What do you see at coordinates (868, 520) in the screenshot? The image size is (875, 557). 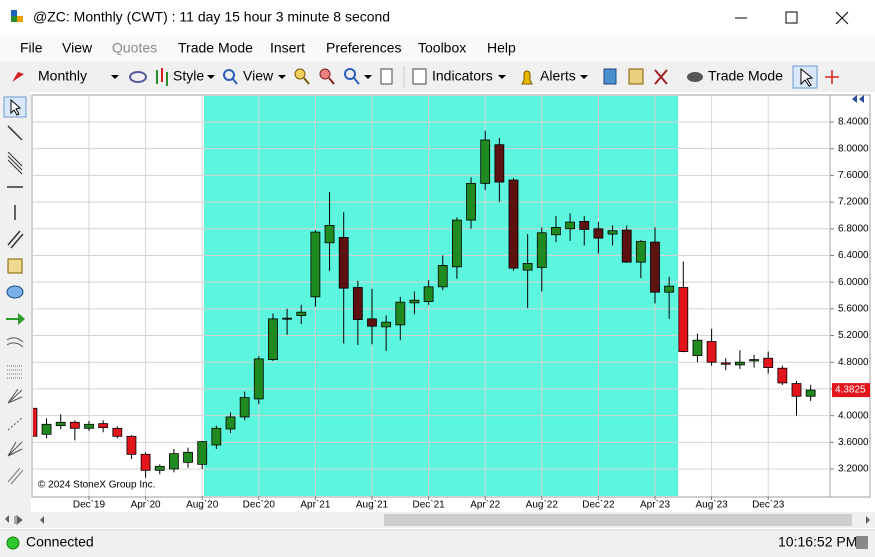 I see `scroll-right` at bounding box center [868, 520].